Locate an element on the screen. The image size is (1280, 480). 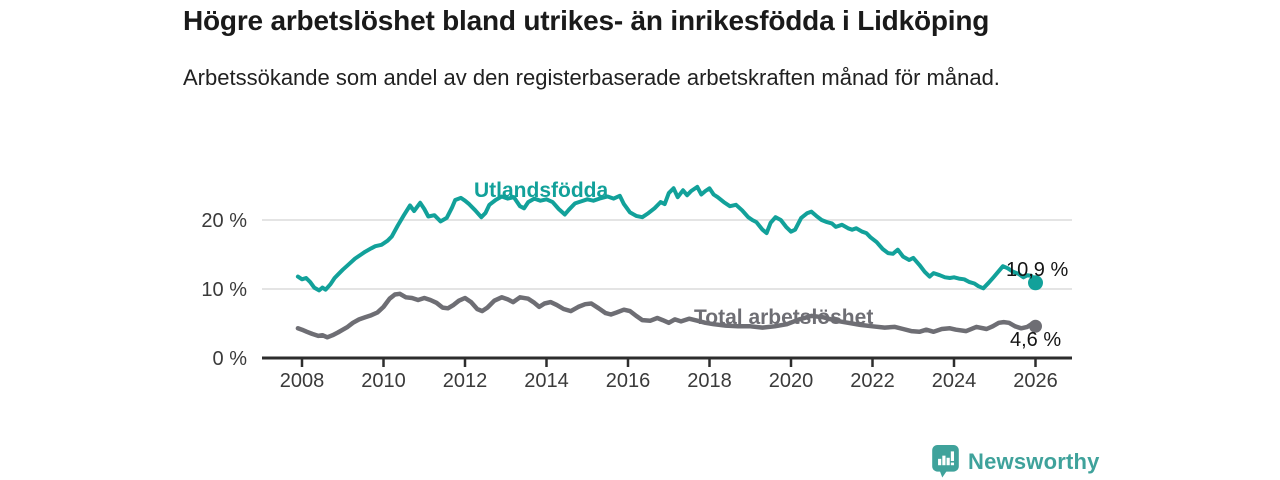
x-axis-tick-label: 2010 is located at coordinates (383, 381).